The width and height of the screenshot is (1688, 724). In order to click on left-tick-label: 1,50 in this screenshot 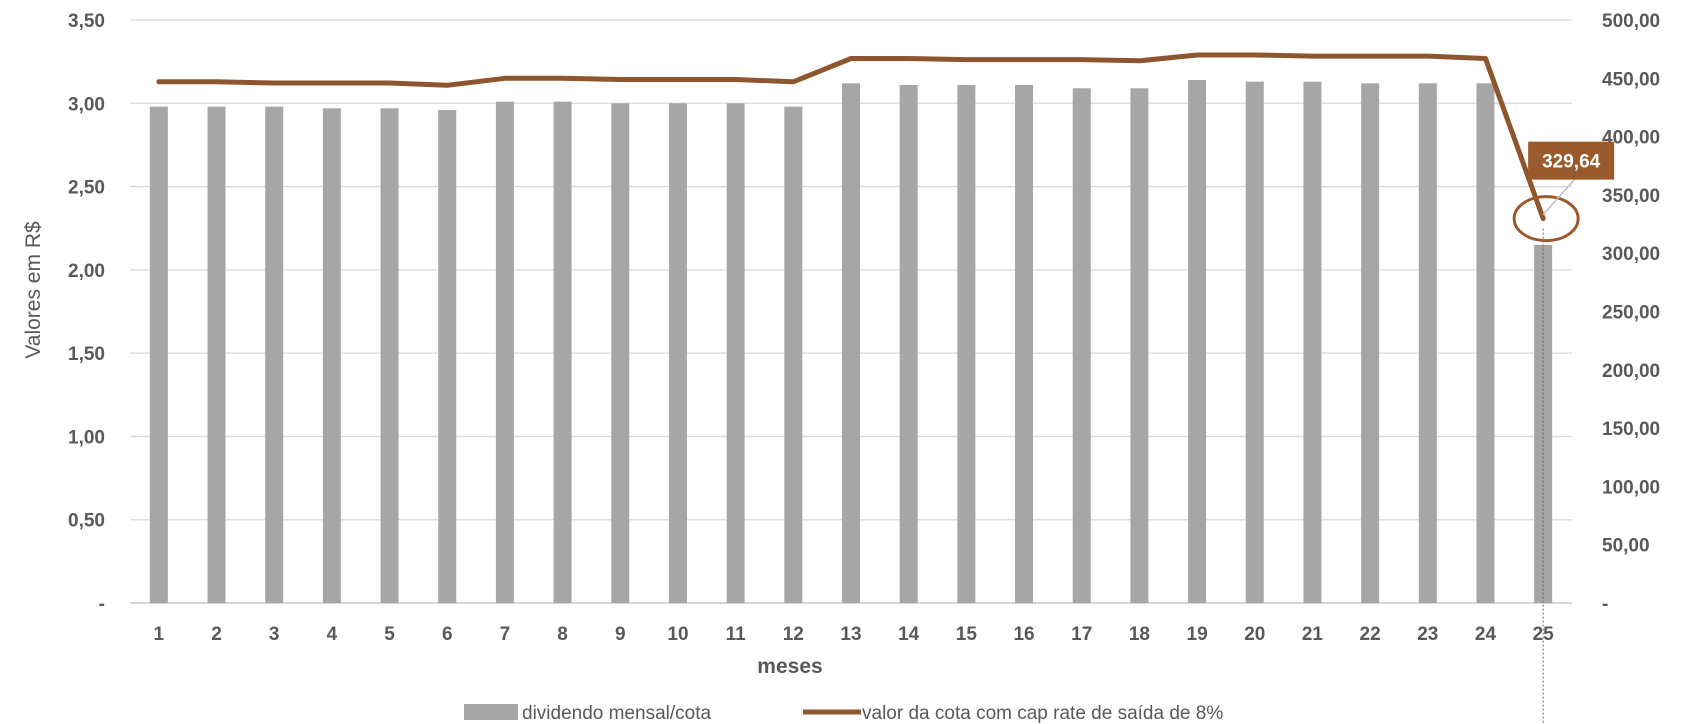, I will do `click(86, 354)`.